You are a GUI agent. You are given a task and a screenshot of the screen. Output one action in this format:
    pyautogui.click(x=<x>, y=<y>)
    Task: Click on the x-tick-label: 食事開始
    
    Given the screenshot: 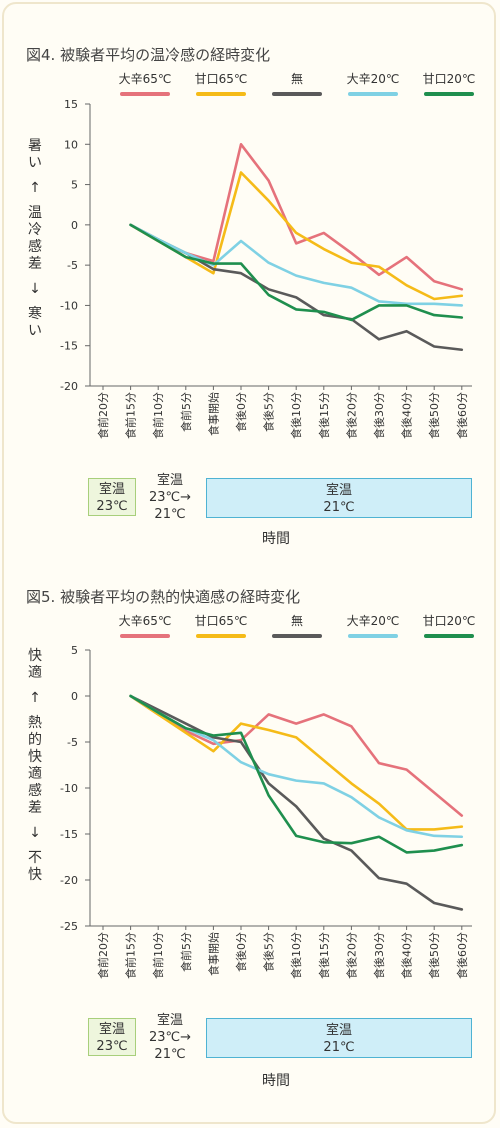 What is the action you would take?
    pyautogui.click(x=213, y=414)
    